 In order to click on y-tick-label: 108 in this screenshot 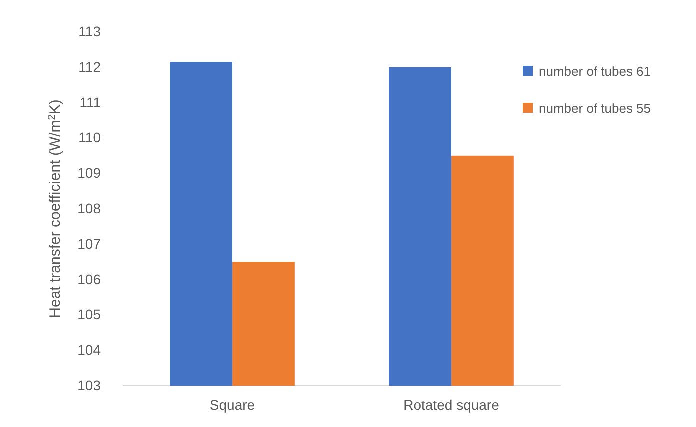, I will do `click(90, 208)`.